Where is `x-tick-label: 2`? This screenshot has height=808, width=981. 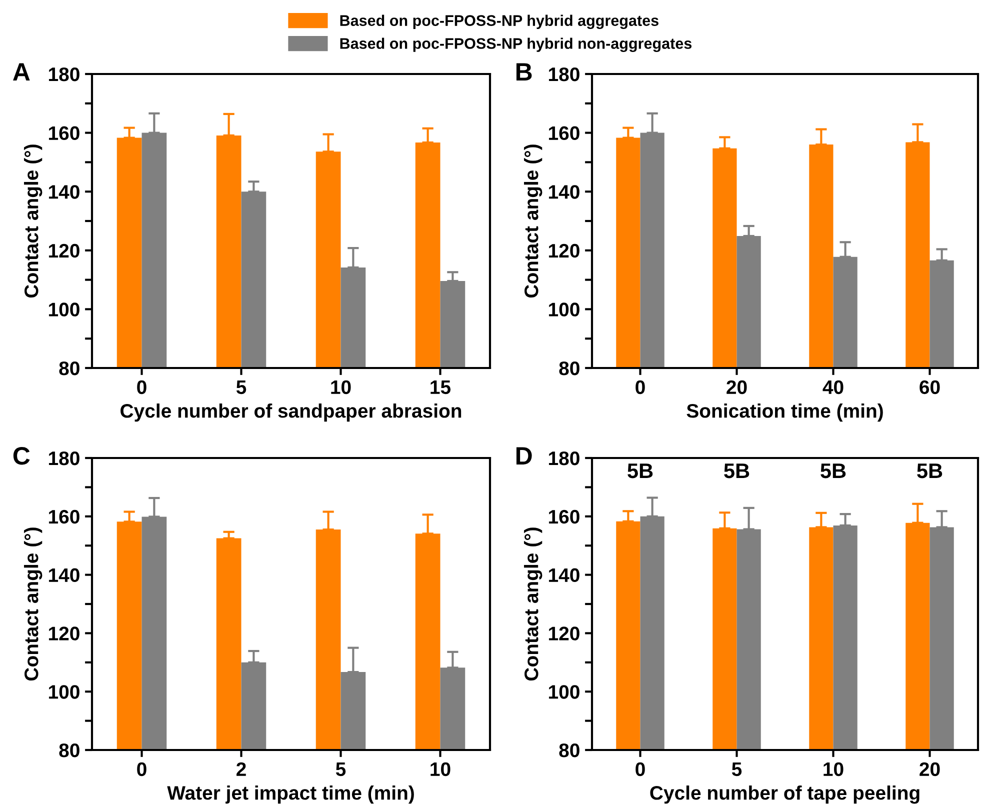
x-tick-label: 2 is located at coordinates (241, 769).